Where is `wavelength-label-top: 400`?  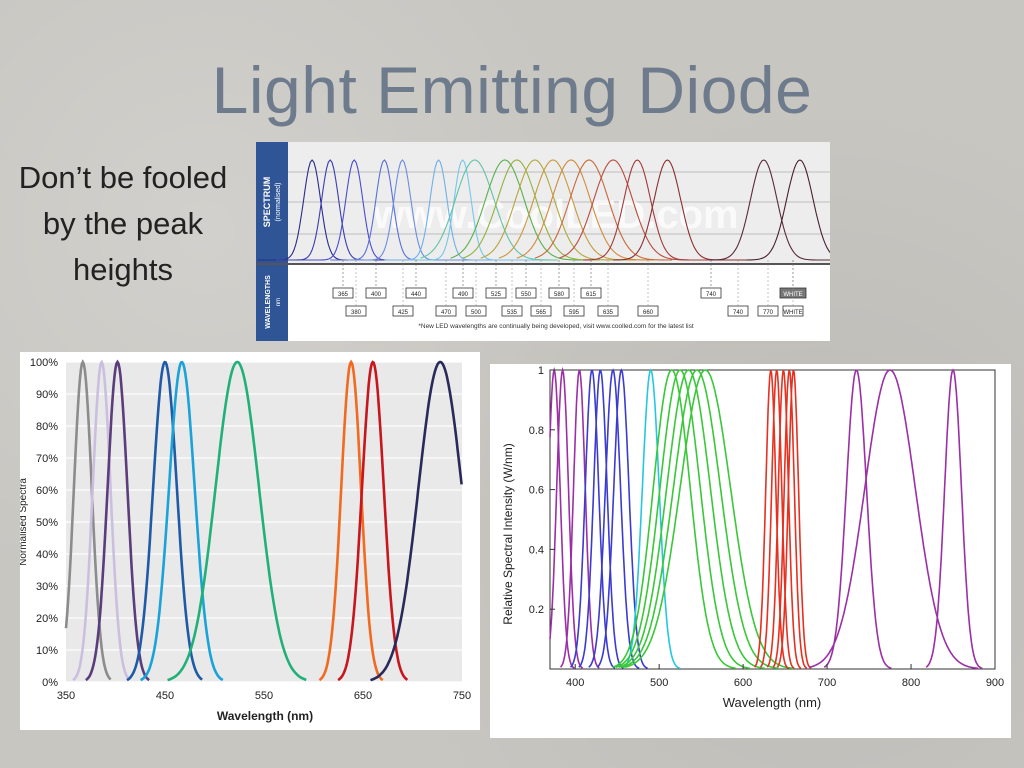 wavelength-label-top: 400 is located at coordinates (376, 295).